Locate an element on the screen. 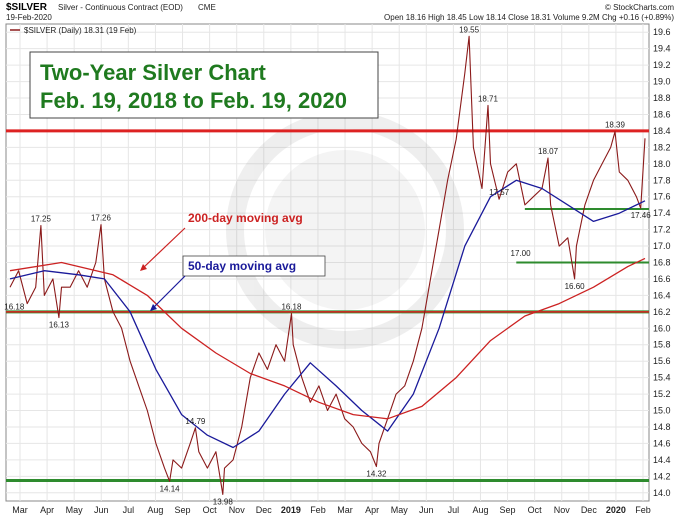 The height and width of the screenshot is (517, 680). callout-200day-arrow is located at coordinates (164, 248).